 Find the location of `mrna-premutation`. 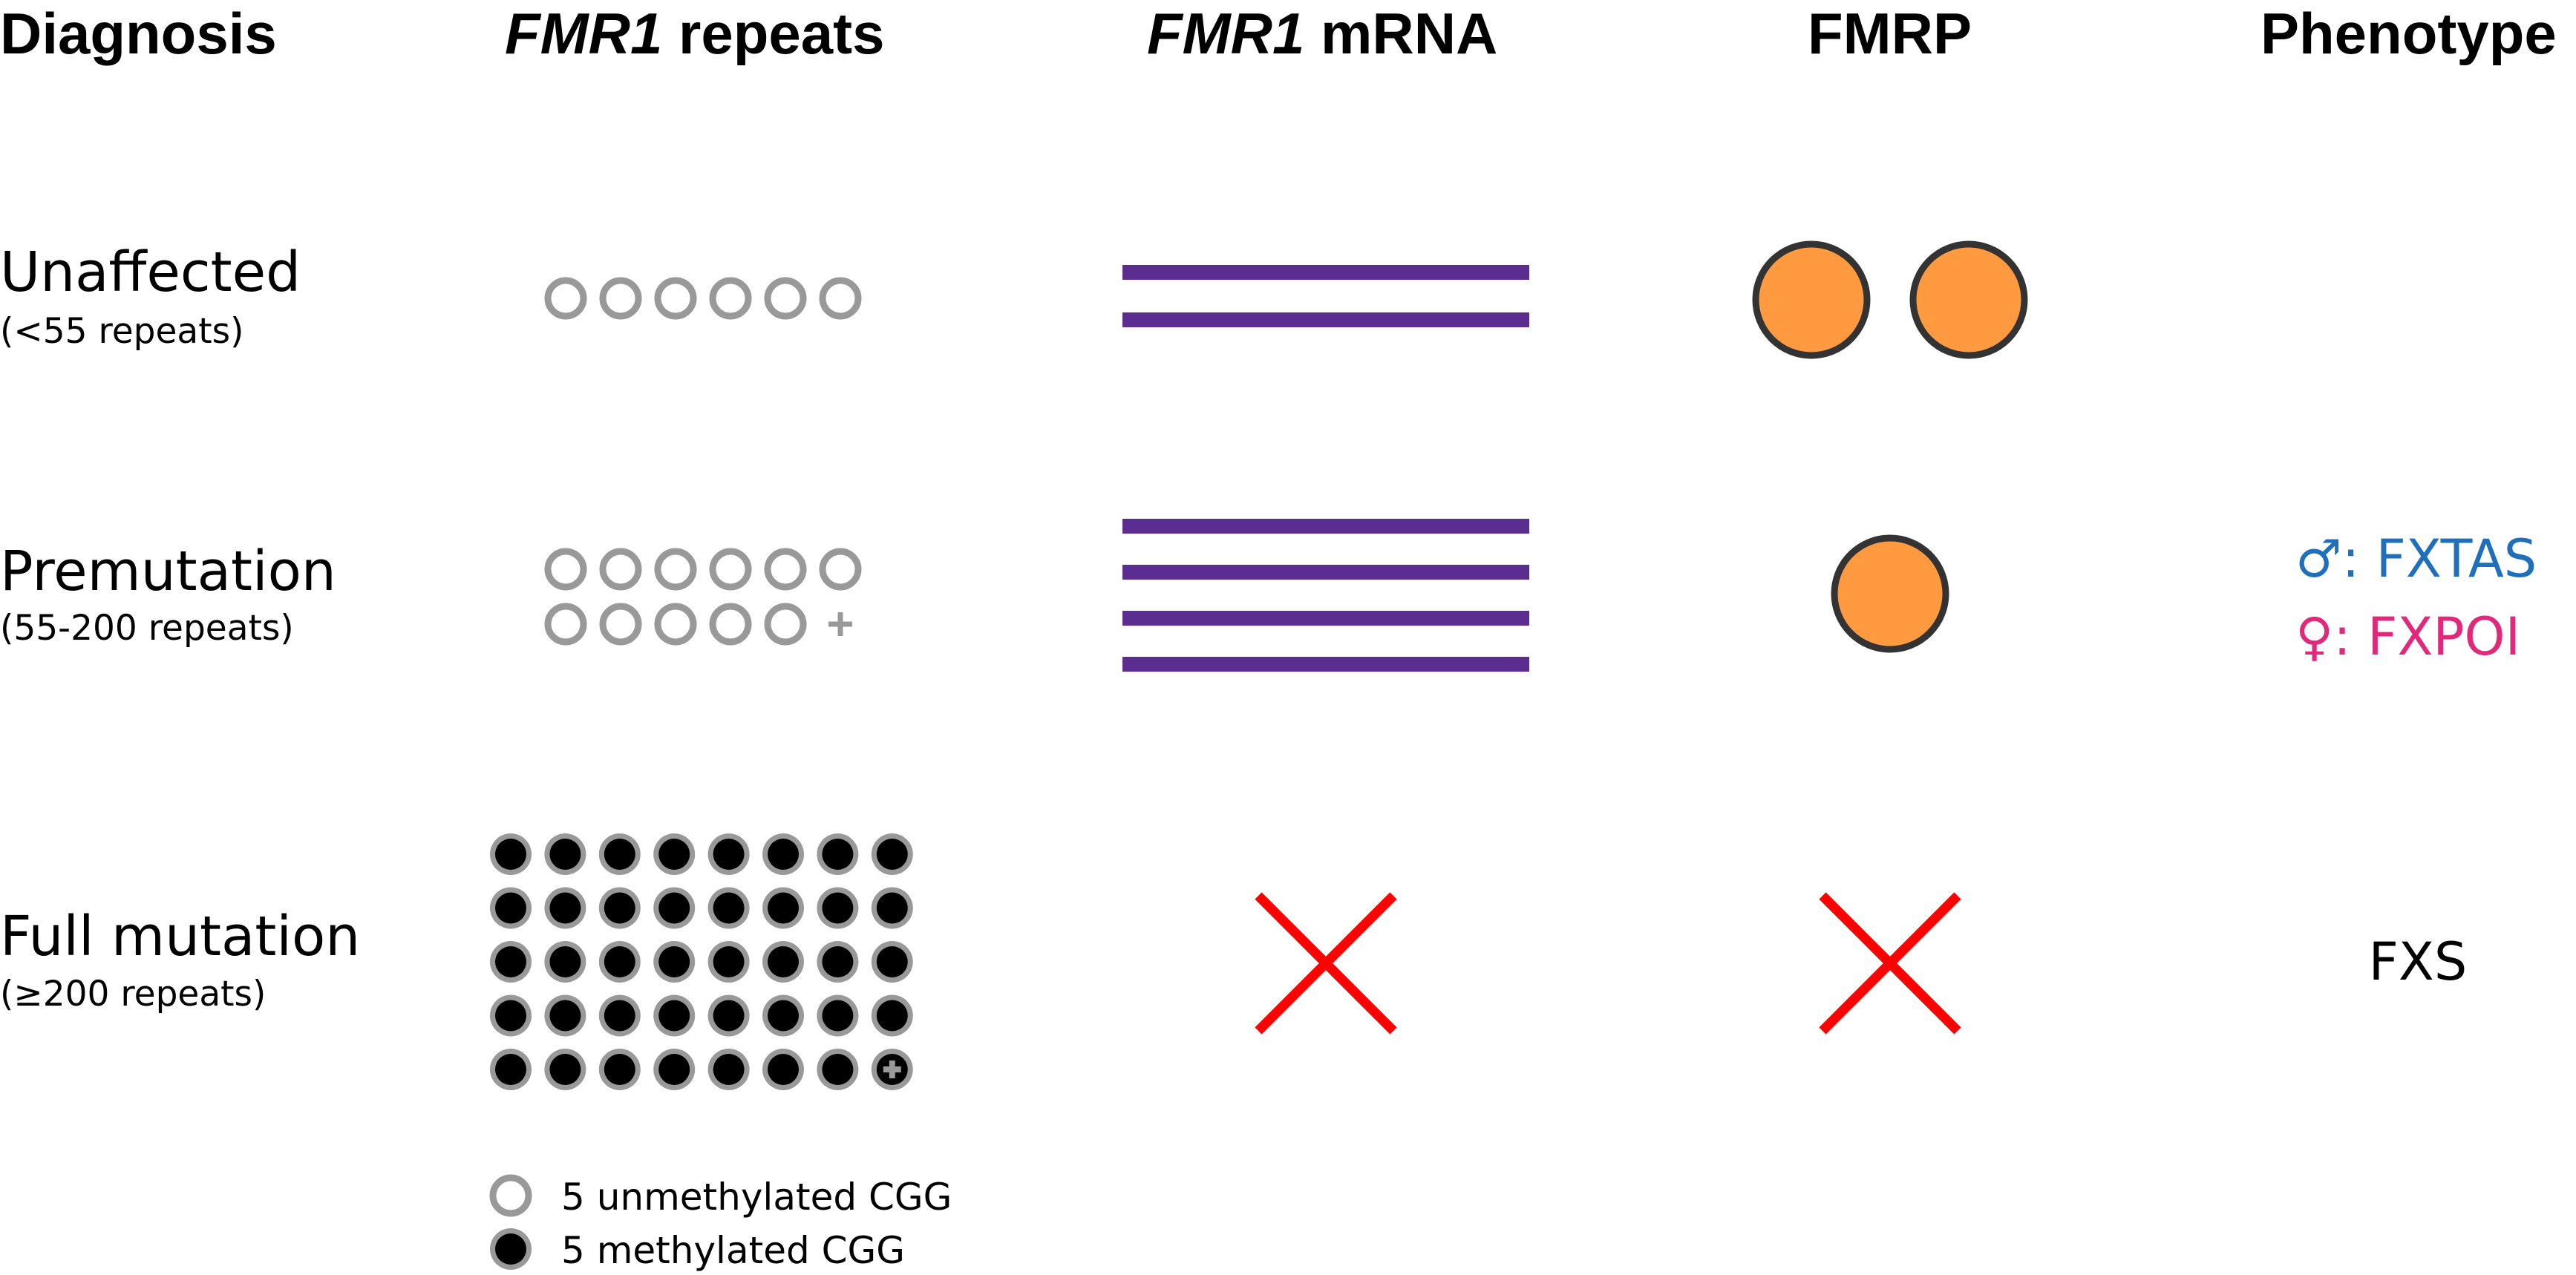

mrna-premutation is located at coordinates (1325, 595).